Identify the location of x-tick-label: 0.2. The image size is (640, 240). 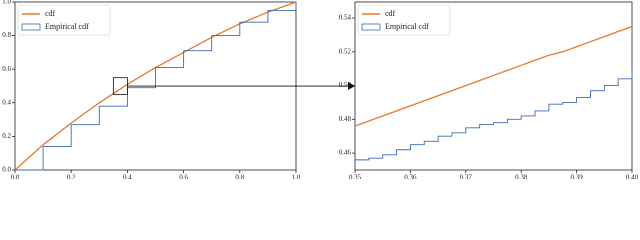
(71, 176).